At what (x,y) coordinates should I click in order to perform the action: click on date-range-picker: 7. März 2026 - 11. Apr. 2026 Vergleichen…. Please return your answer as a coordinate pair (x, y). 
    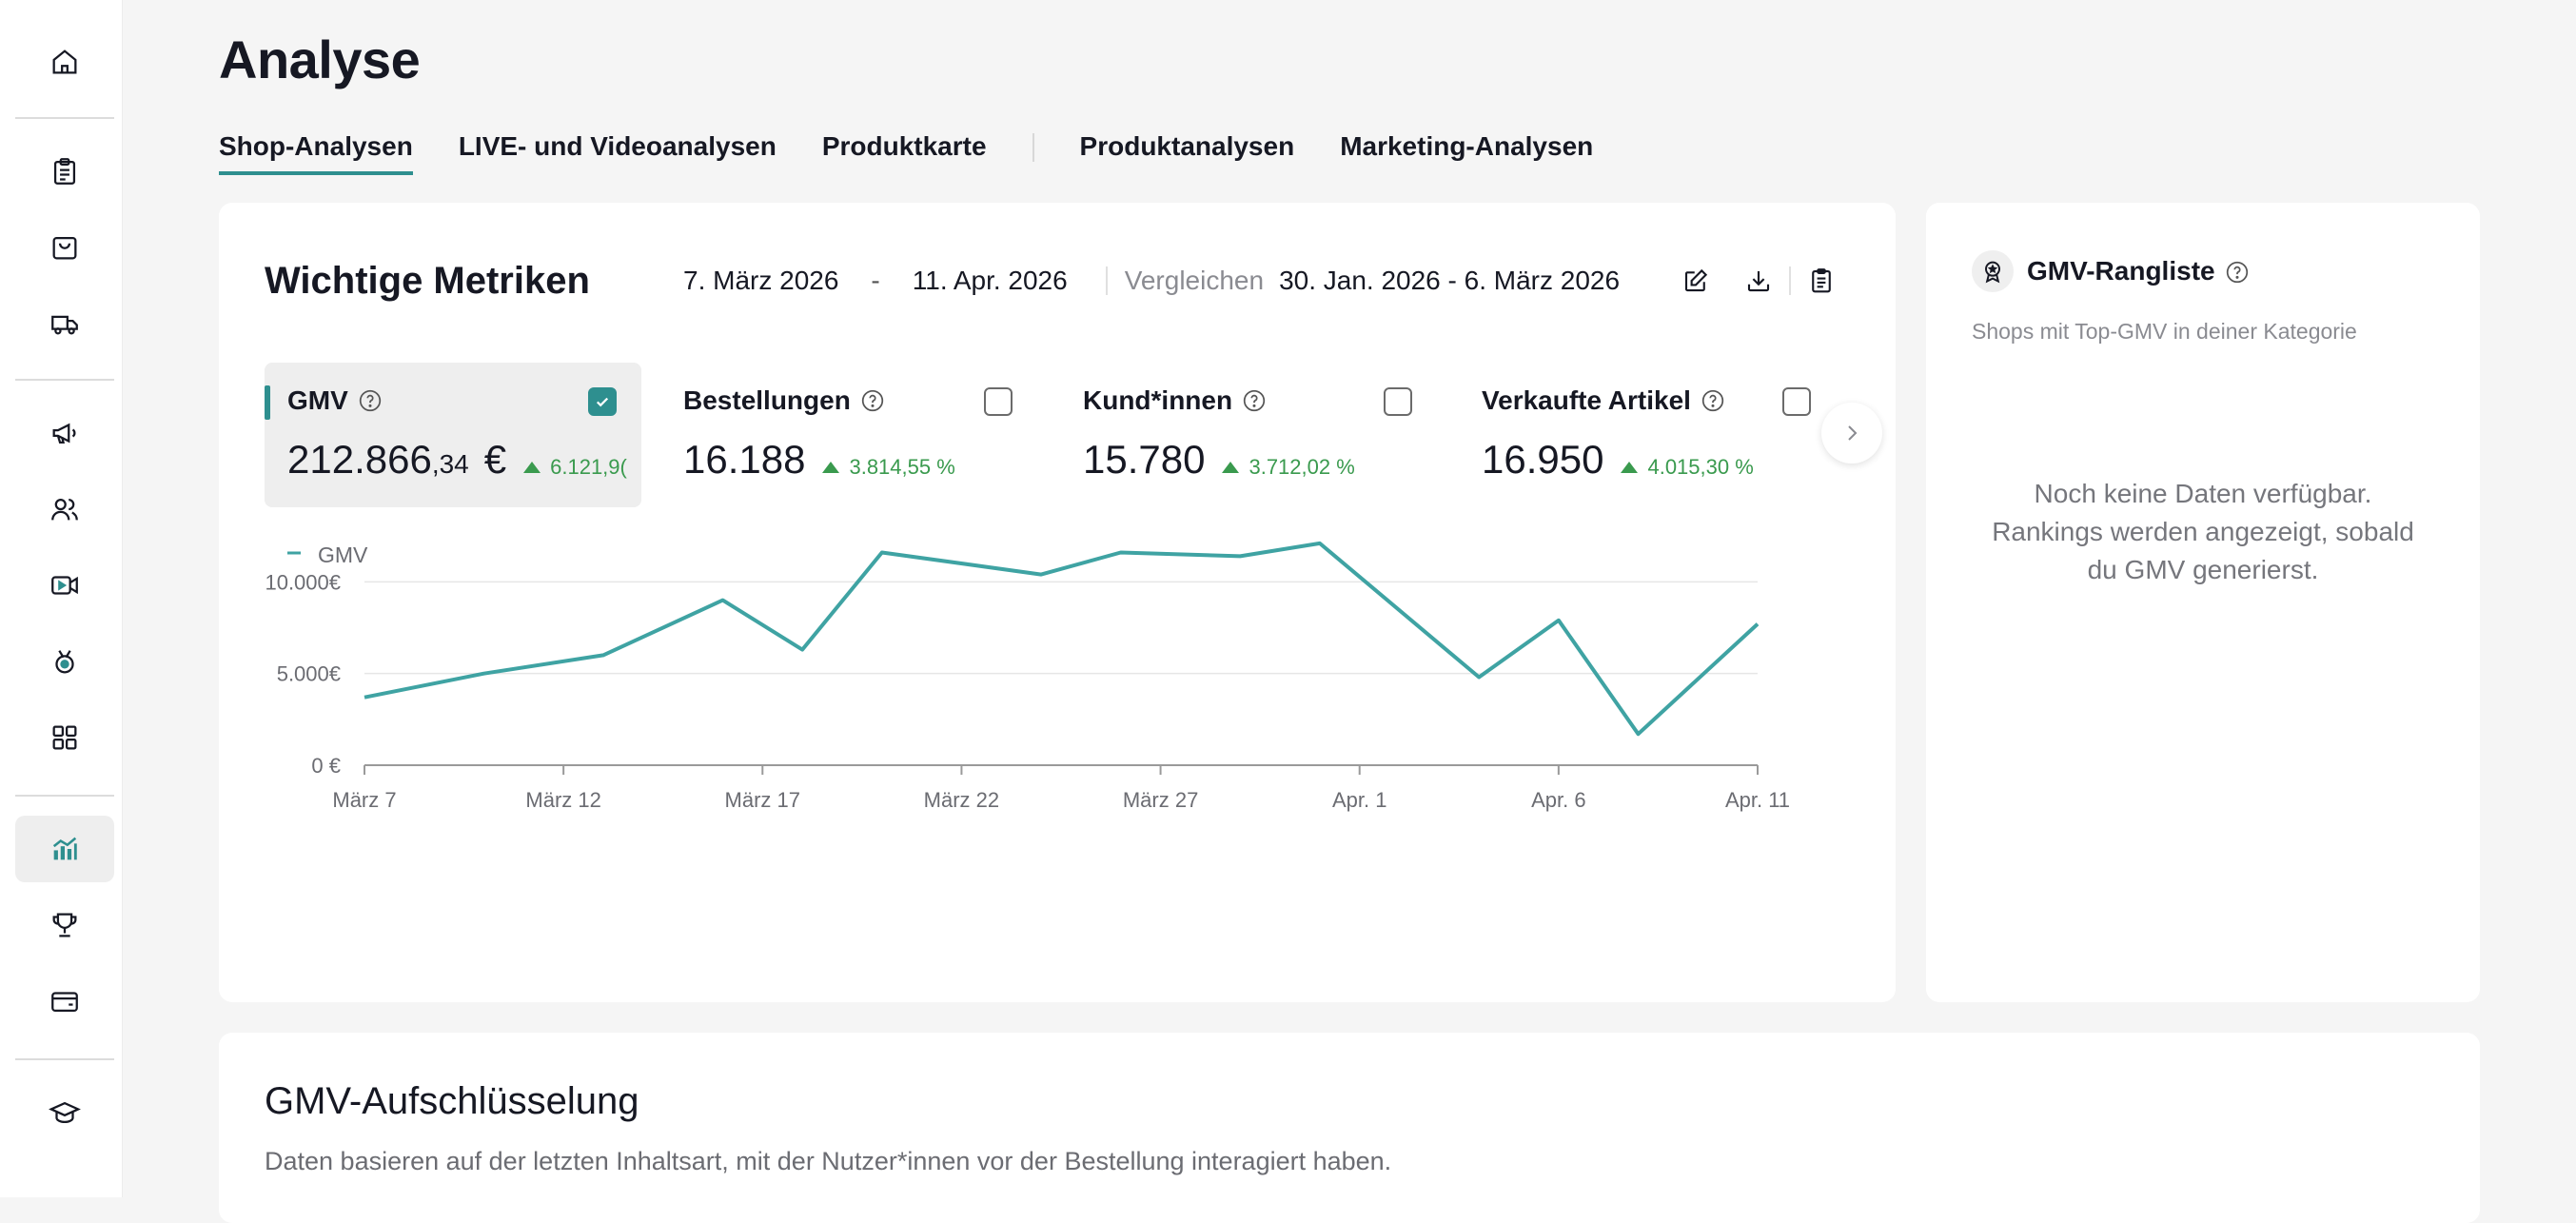
    Looking at the image, I should click on (1151, 281).